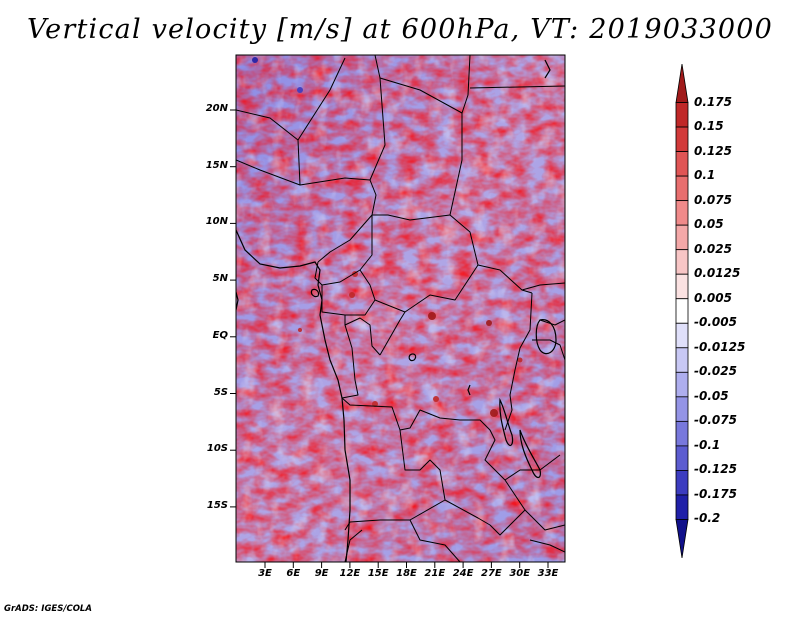 The height and width of the screenshot is (618, 800). What do you see at coordinates (717, 273) in the screenshot?
I see `colorbar-label: 0.0125` at bounding box center [717, 273].